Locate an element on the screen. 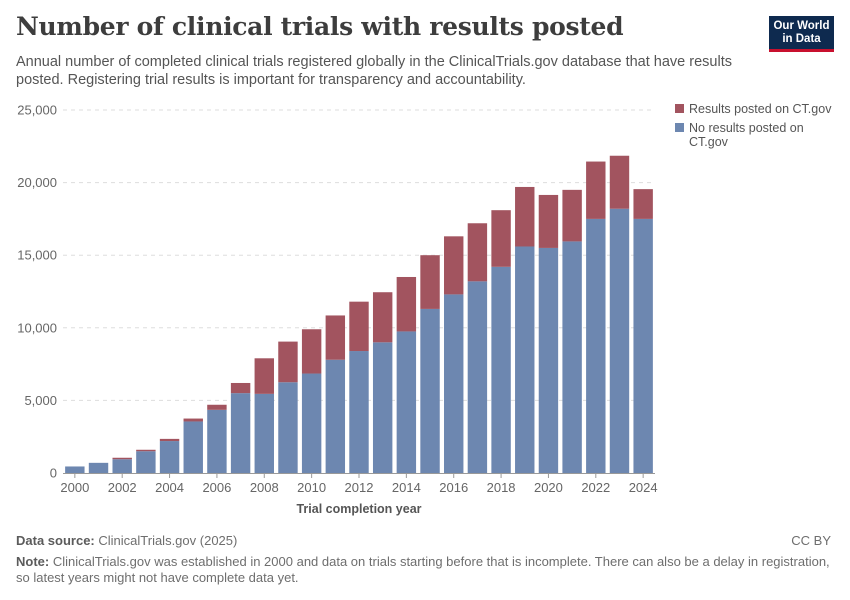 The height and width of the screenshot is (600, 850). y-tick-label: 10,000 is located at coordinates (37, 327).